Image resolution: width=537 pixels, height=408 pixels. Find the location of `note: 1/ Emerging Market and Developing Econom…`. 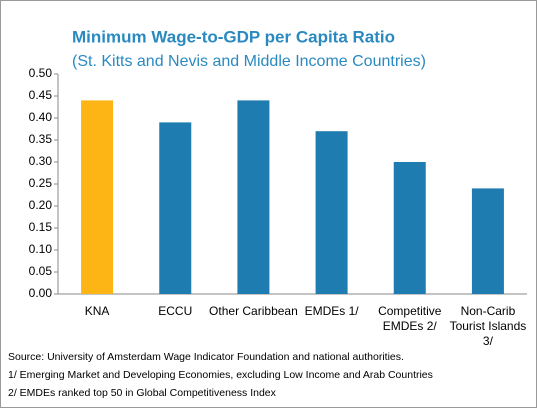

note: 1/ Emerging Market and Developing Econom… is located at coordinates (220, 375).